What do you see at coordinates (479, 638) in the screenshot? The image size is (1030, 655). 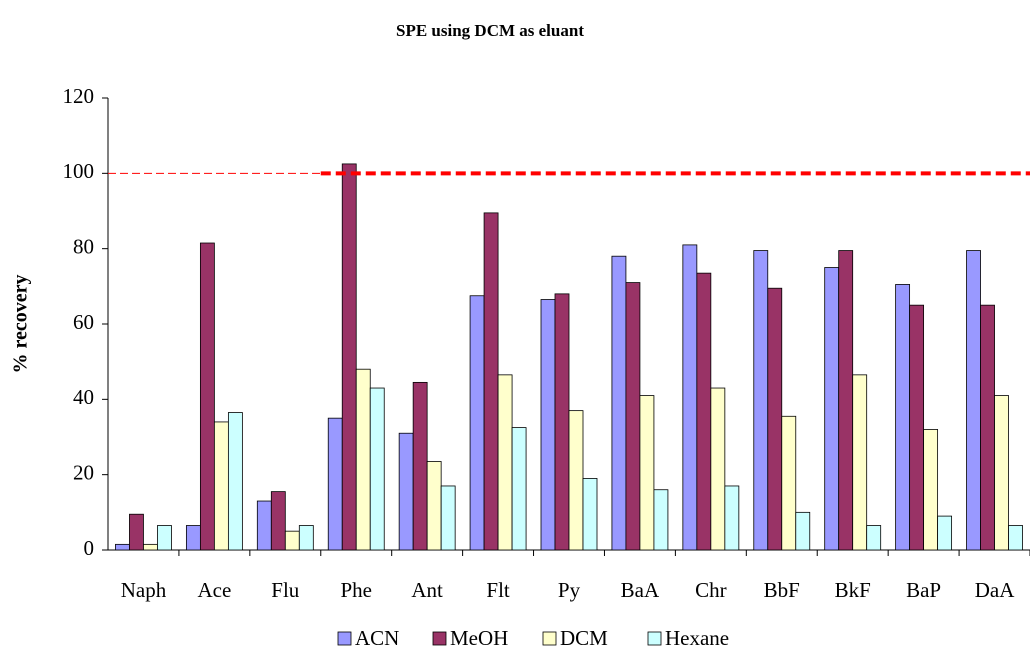 I see `legend-label: MeOH` at bounding box center [479, 638].